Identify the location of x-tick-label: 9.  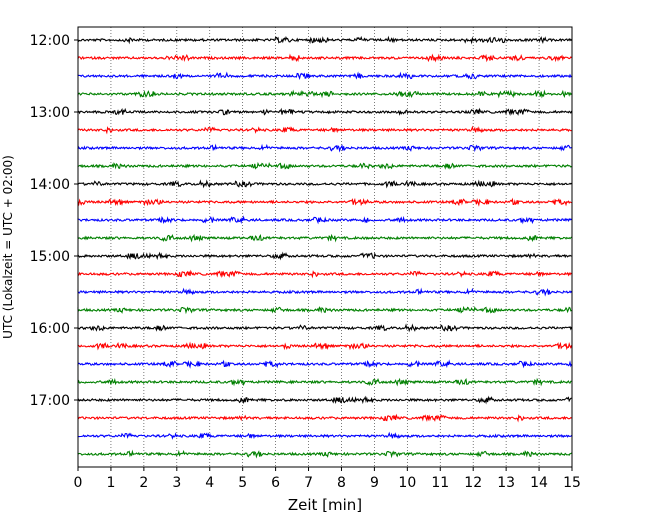
(374, 483).